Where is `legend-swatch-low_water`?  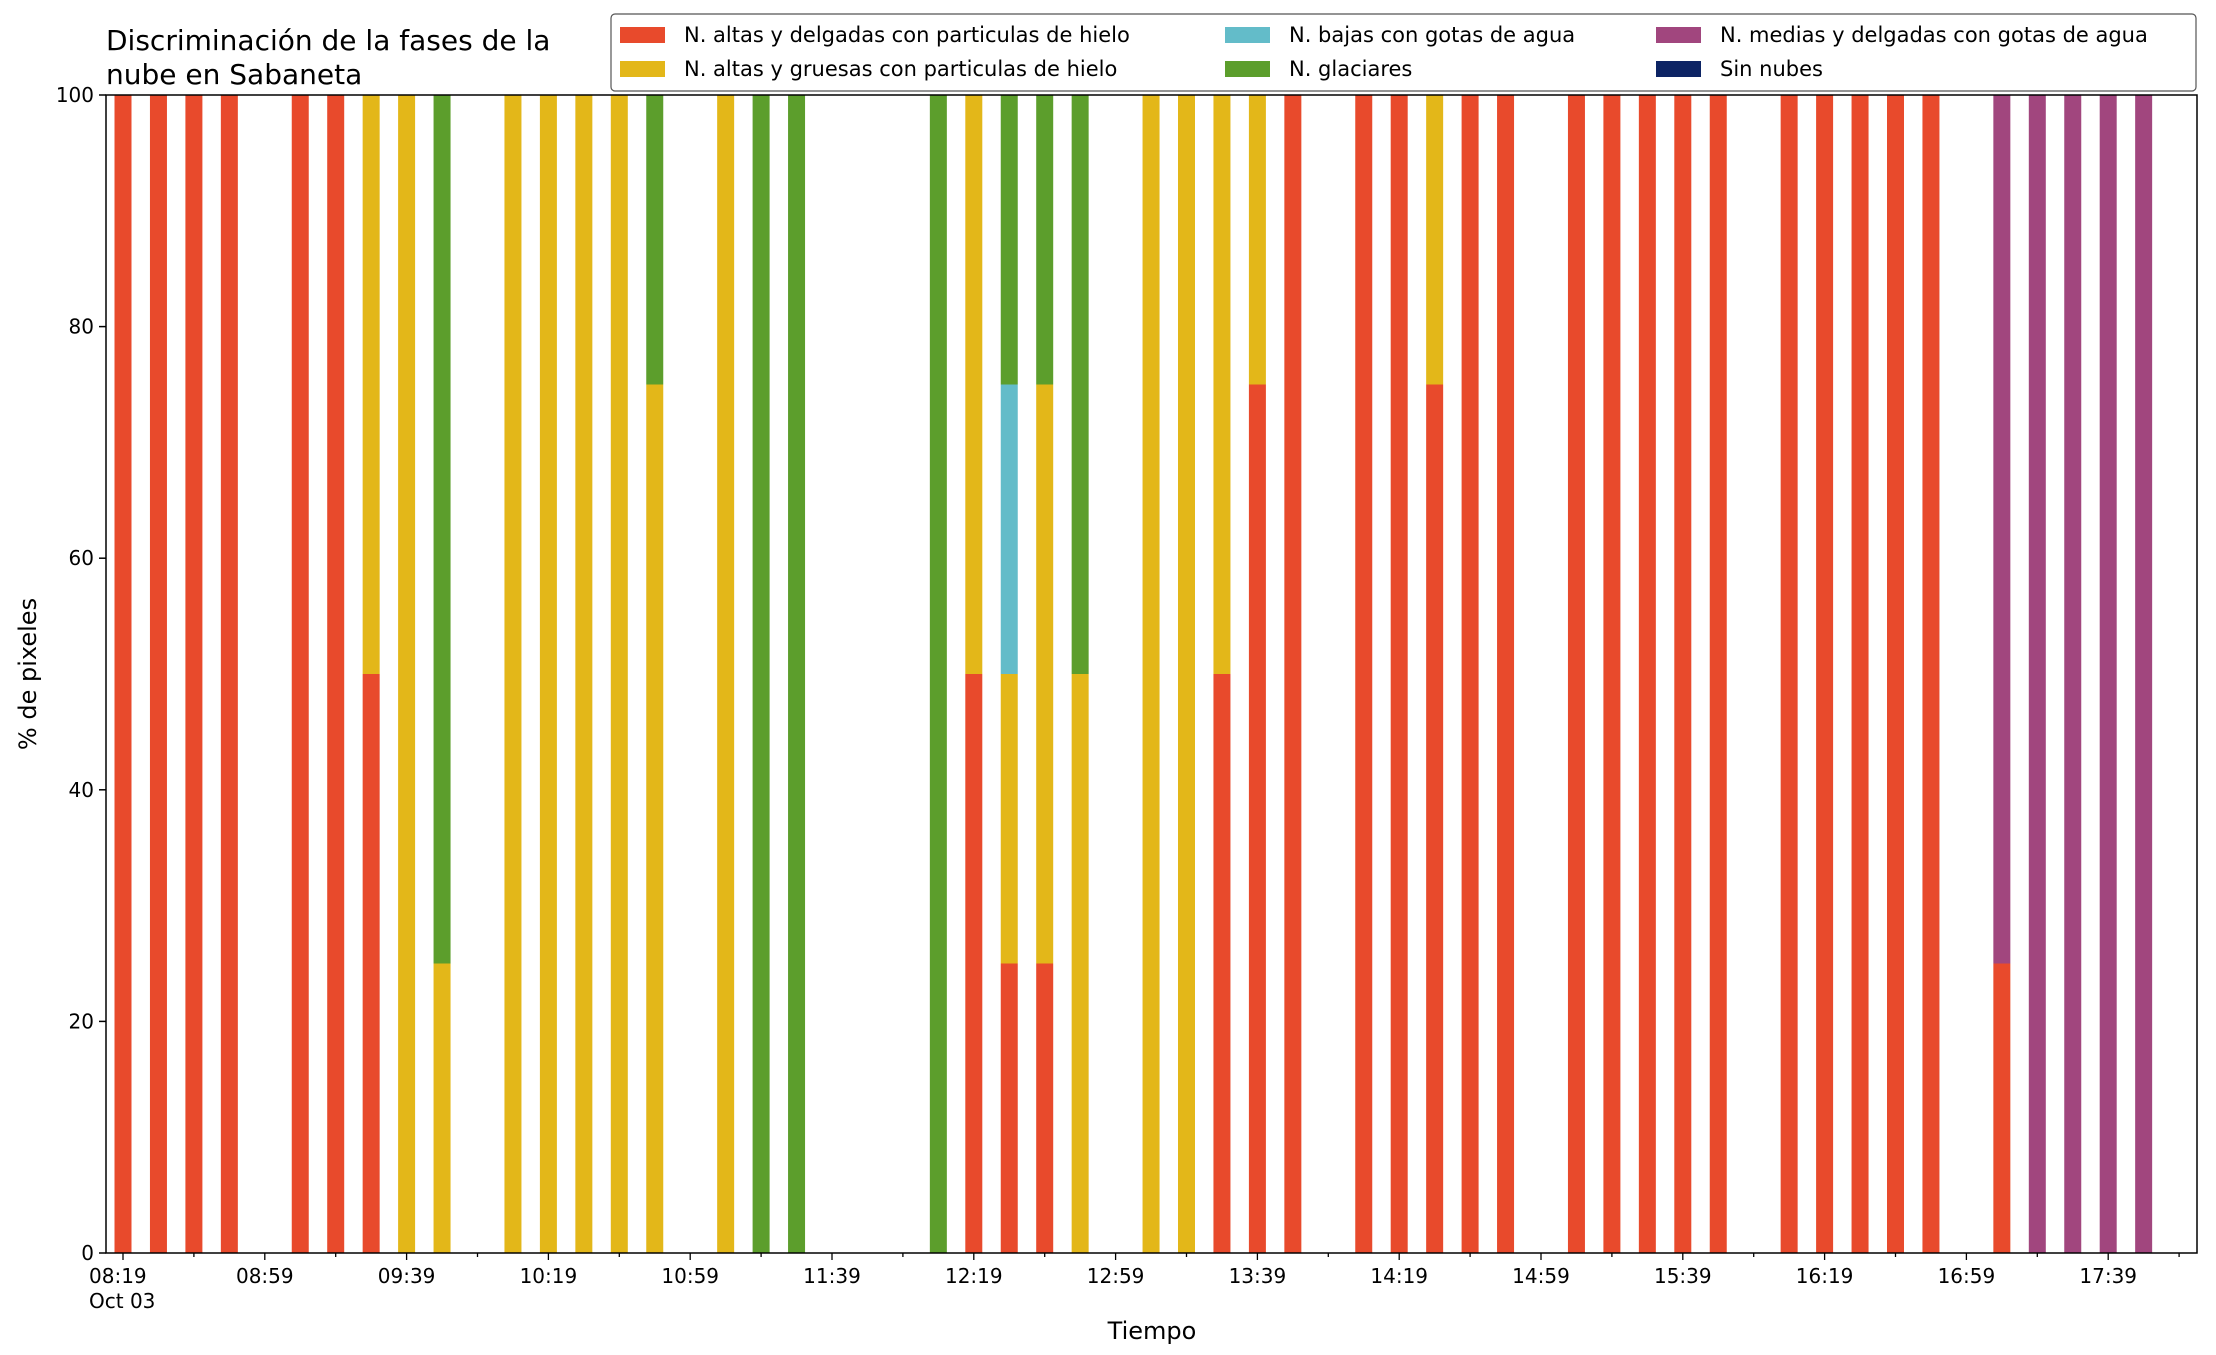
legend-swatch-low_water is located at coordinates (1247, 35).